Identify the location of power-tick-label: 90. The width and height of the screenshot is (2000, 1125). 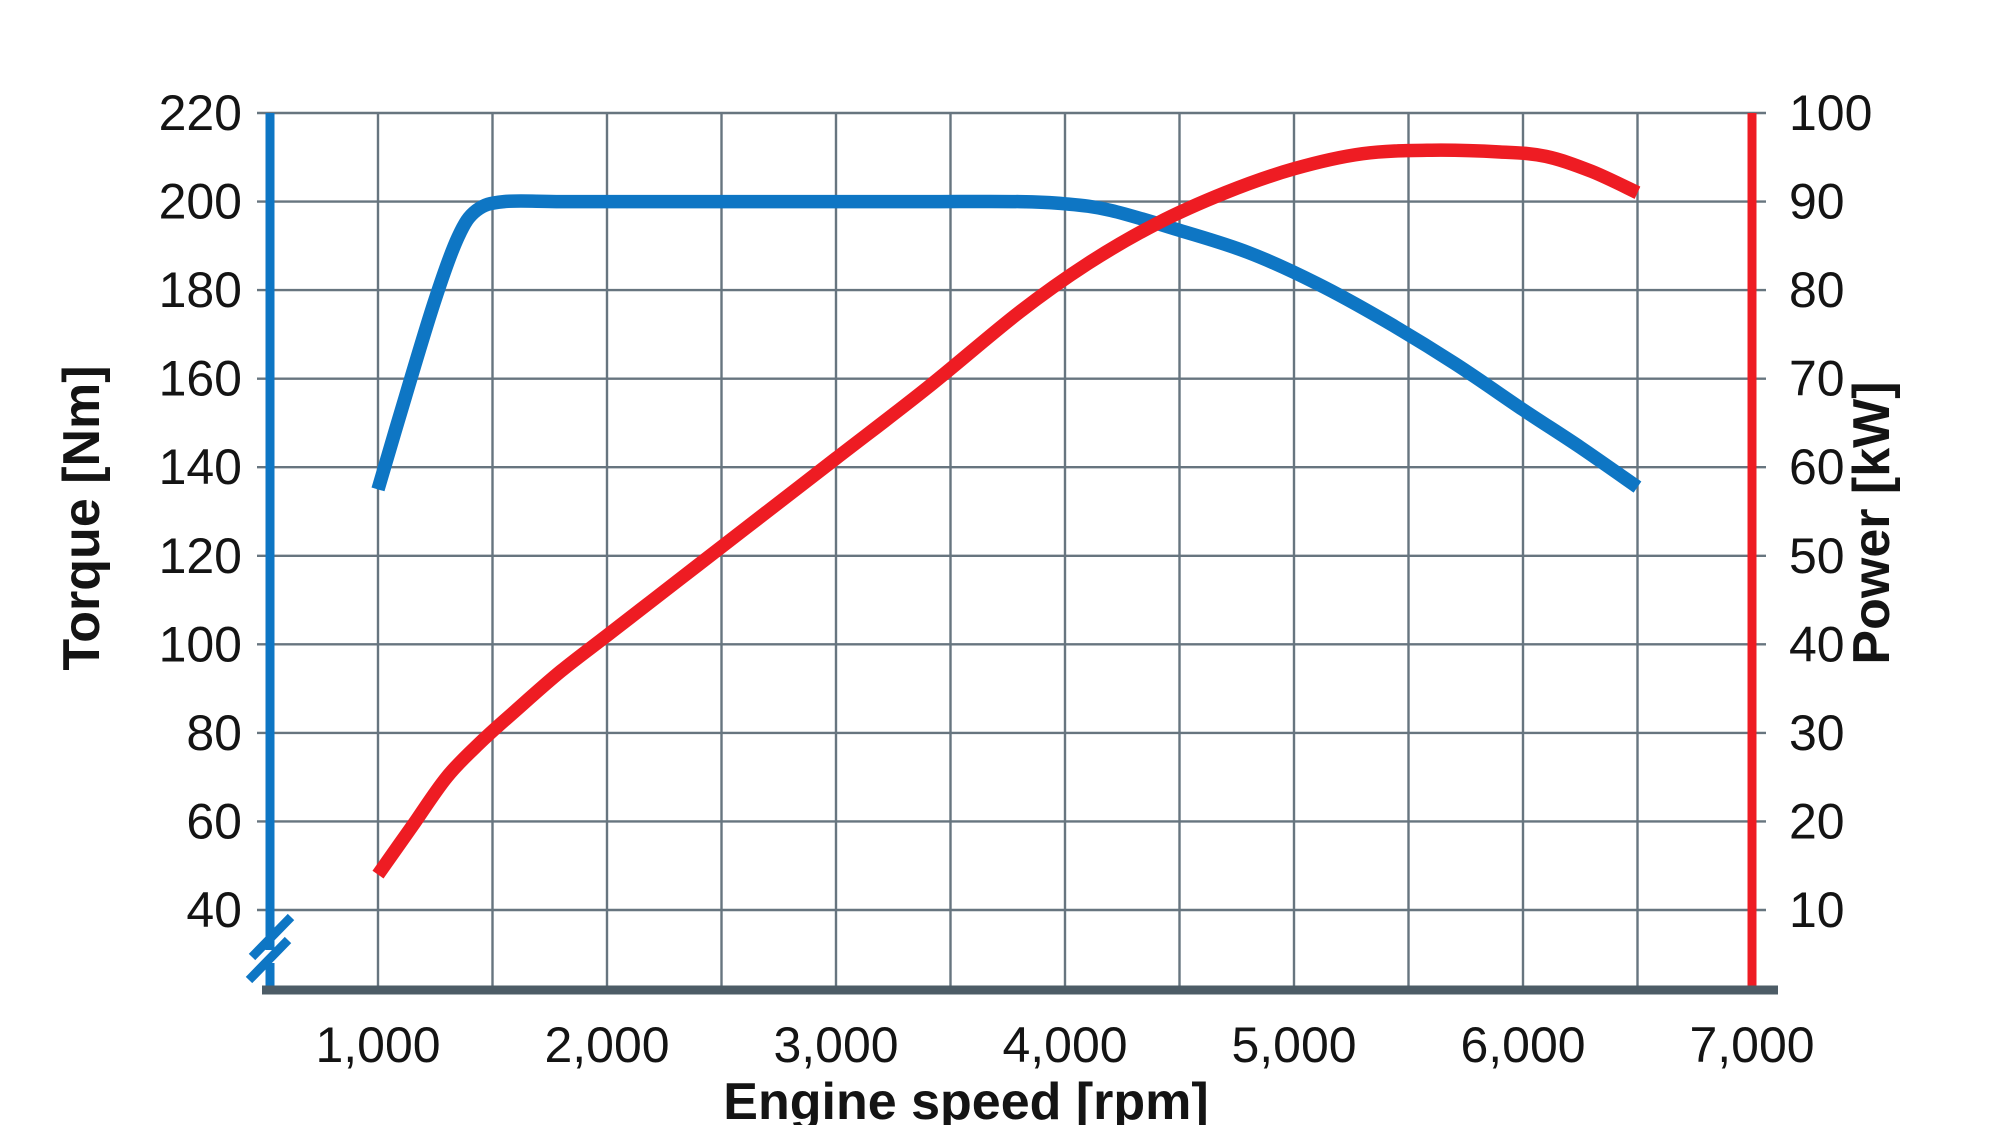
(1817, 202).